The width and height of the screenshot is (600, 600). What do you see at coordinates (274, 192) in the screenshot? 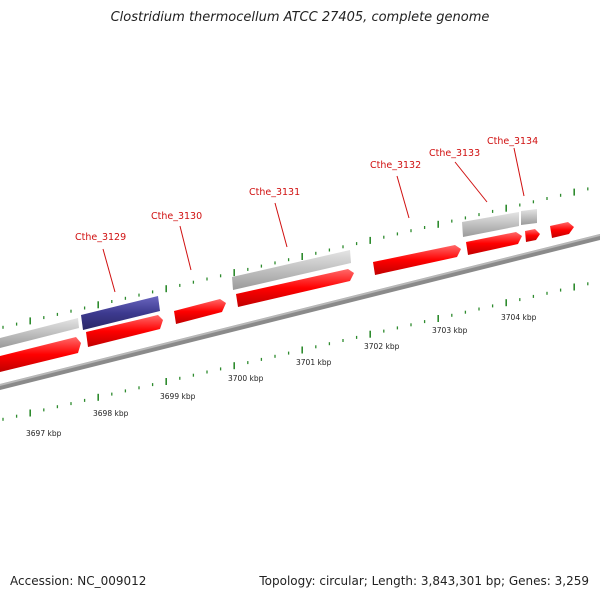
I see `gene-label-cthe-3131: Cthe_3131` at bounding box center [274, 192].